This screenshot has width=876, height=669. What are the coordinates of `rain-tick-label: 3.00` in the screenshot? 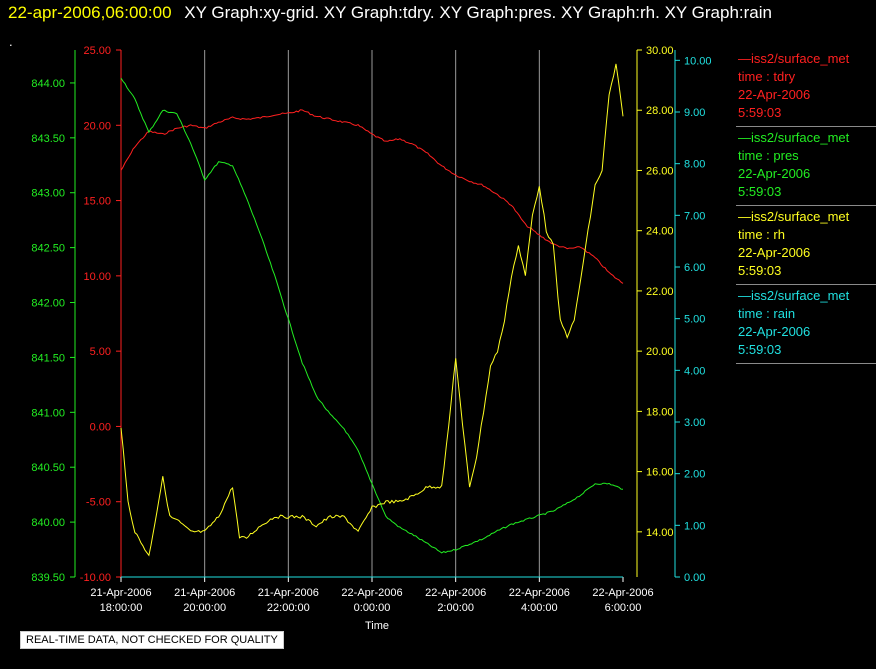 It's located at (694, 423).